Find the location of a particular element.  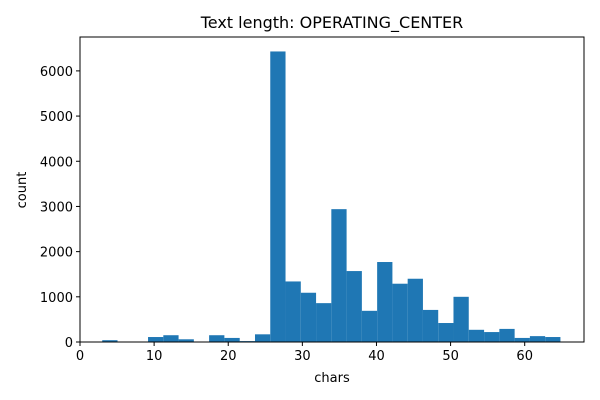

x-tick-label: 30 is located at coordinates (302, 356).